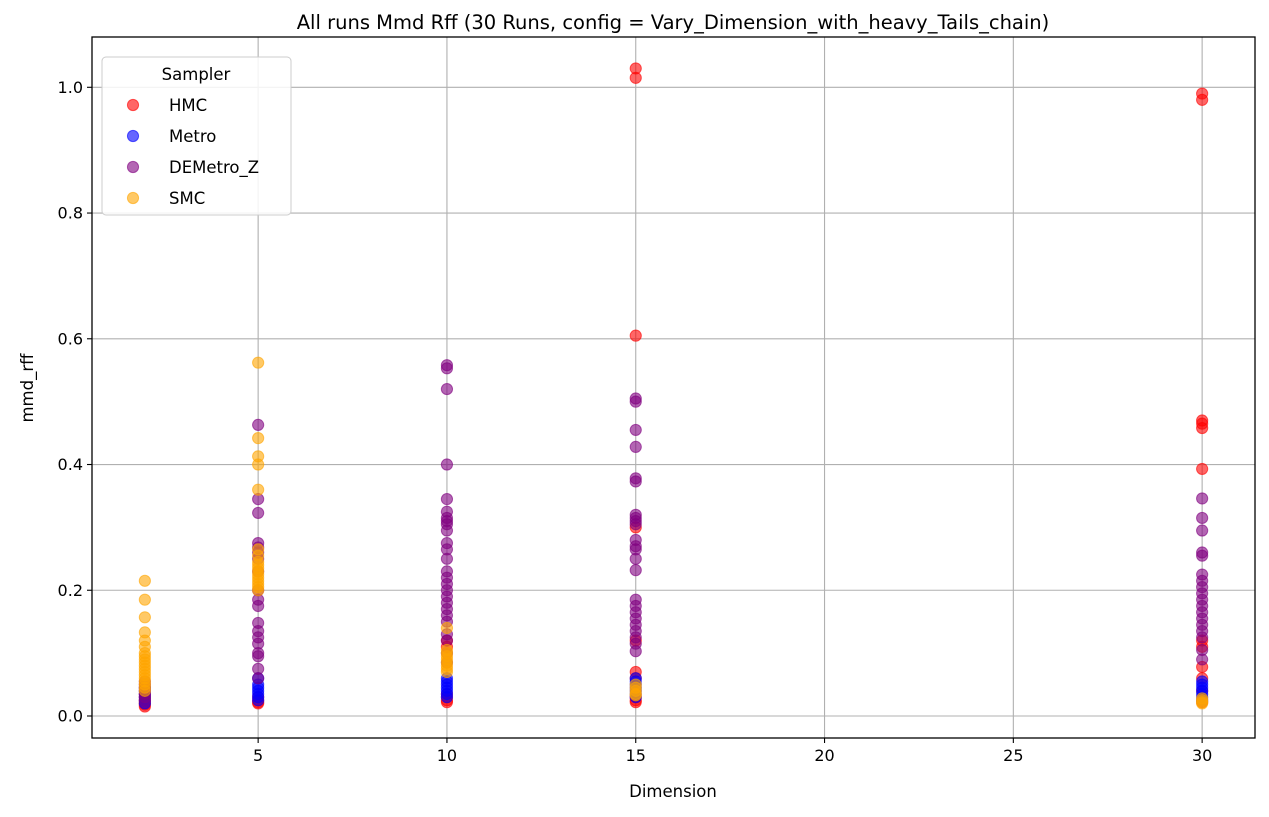 Image resolution: width=1269 pixels, height=817 pixels. I want to click on legend-label: SMC, so click(187, 198).